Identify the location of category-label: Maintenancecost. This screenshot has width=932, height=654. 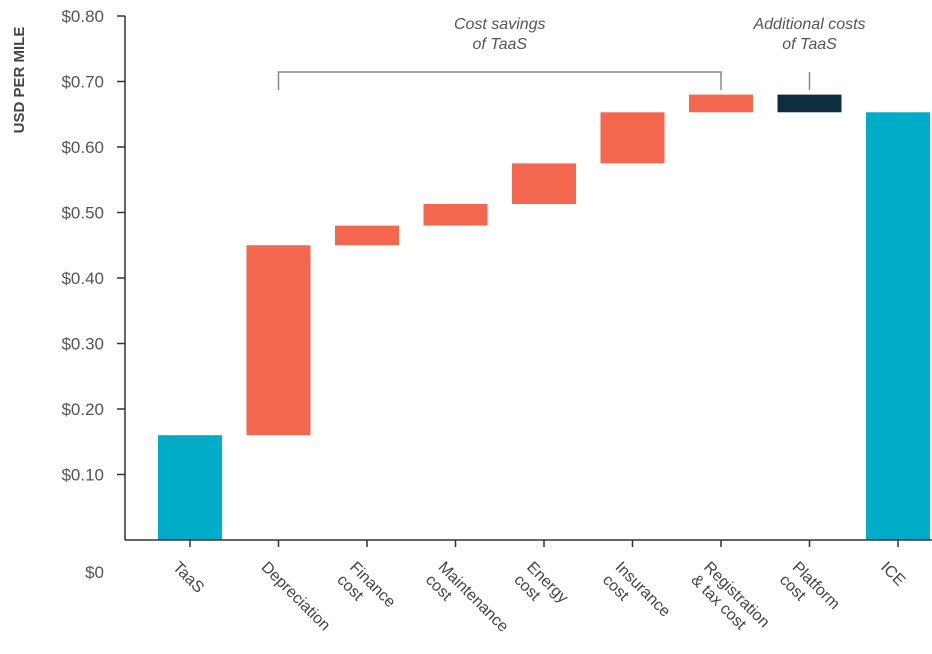
(467, 604).